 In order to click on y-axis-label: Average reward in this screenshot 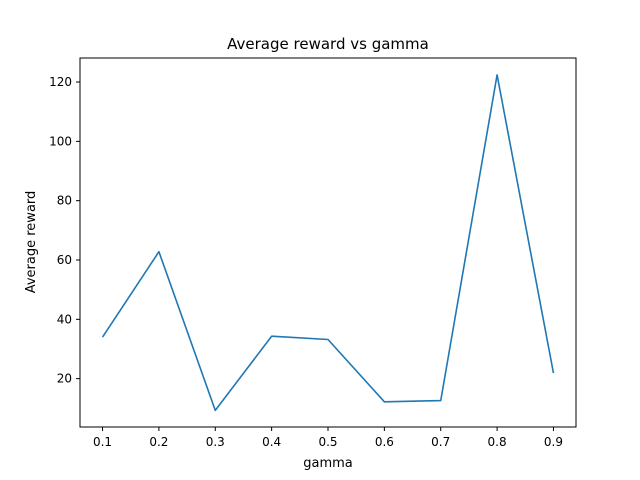, I will do `click(31, 242)`.